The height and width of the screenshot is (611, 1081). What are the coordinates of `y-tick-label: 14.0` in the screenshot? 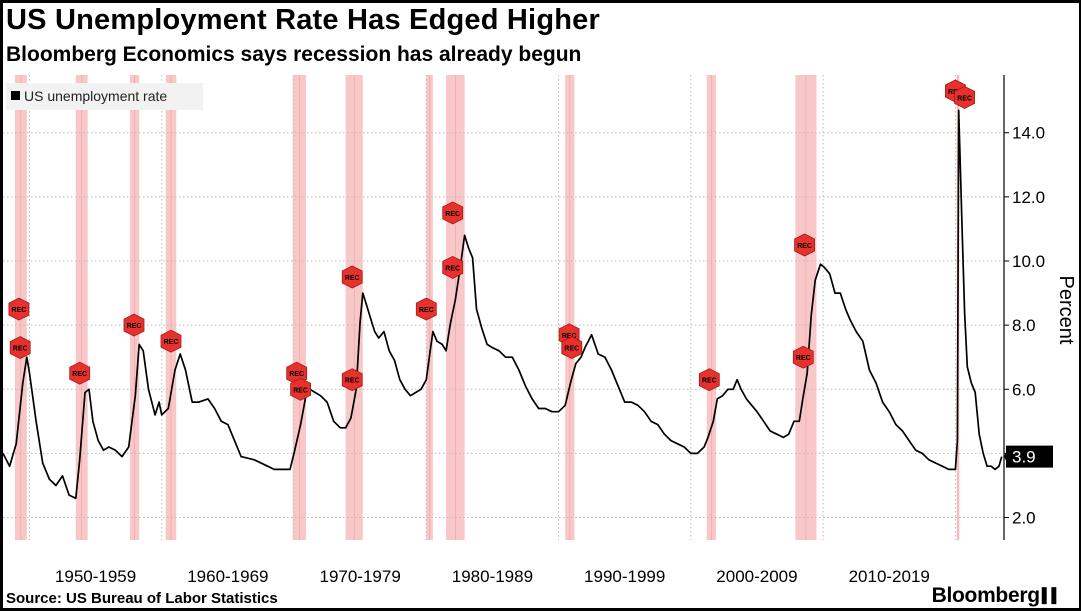 It's located at (1028, 133).